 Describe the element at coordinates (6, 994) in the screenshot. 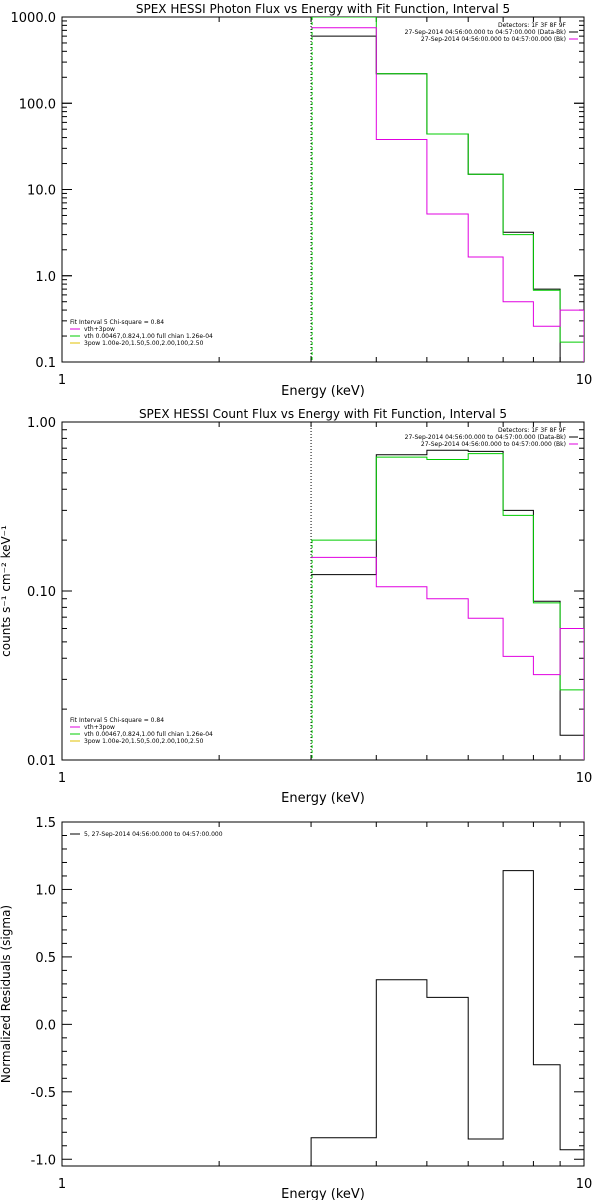

I see `y-axis-label: Normalized Residuals (sigma)` at that location.